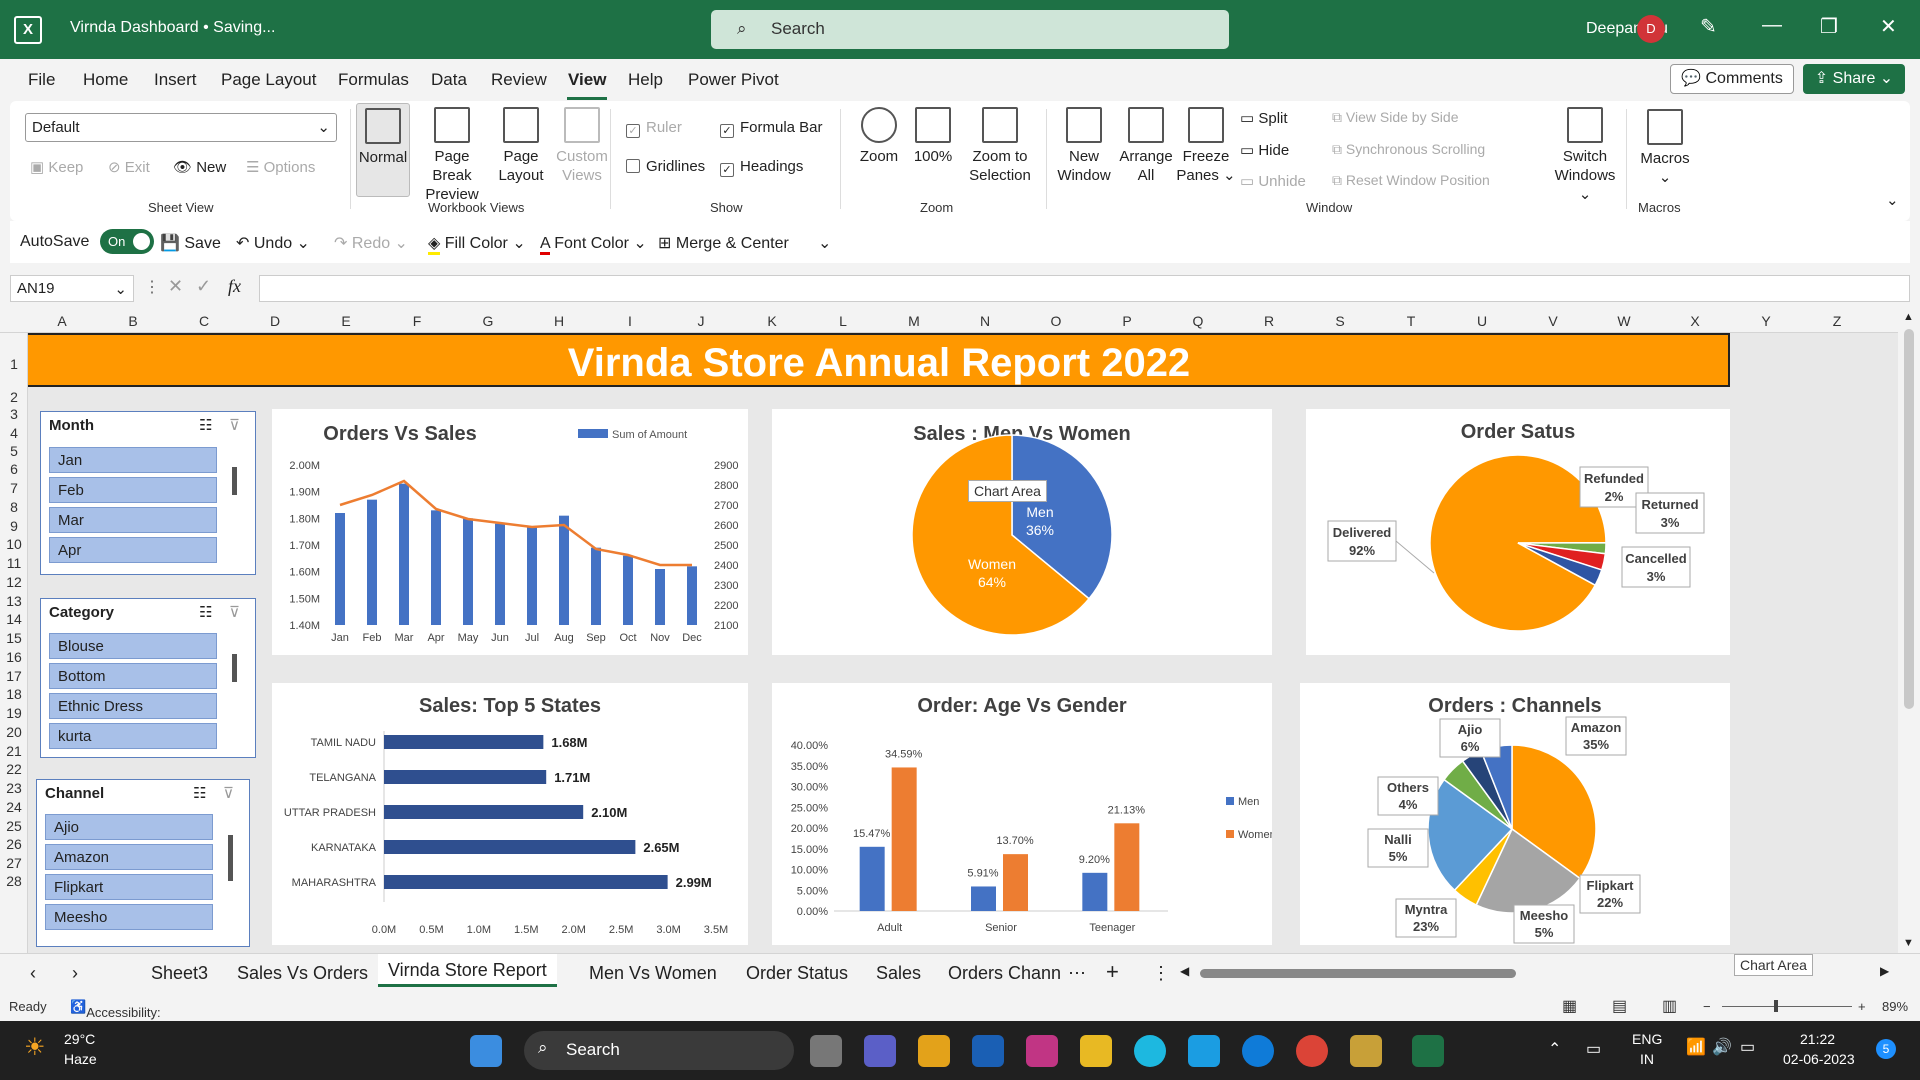 Image resolution: width=1920 pixels, height=1080 pixels. What do you see at coordinates (1772, 25) in the screenshot?
I see `minimize-icon: —` at bounding box center [1772, 25].